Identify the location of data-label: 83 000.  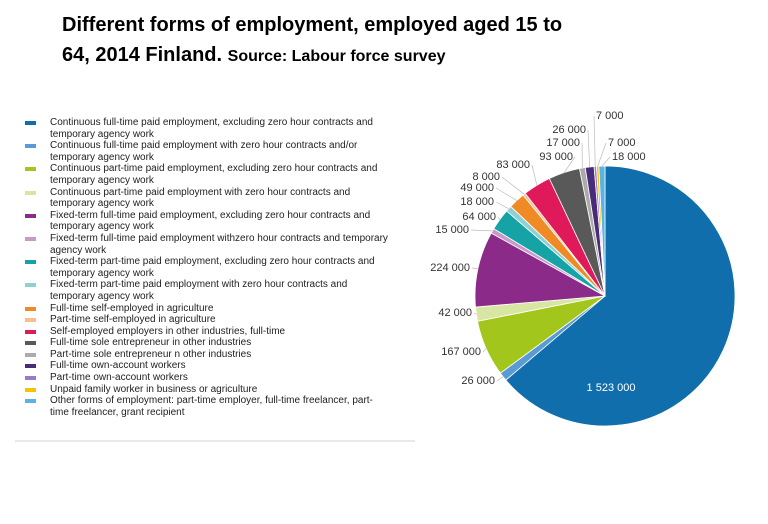
(513, 165).